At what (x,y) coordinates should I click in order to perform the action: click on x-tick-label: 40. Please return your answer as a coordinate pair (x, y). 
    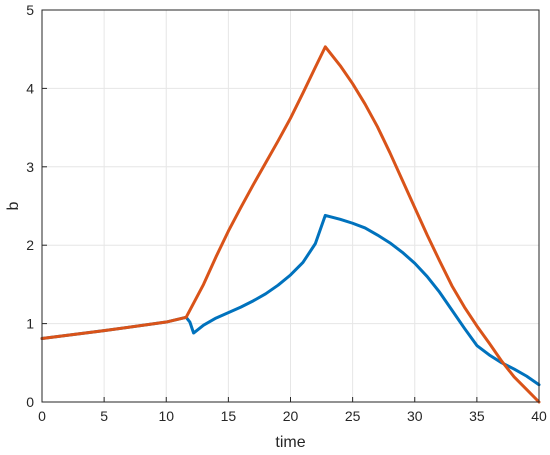
    Looking at the image, I should click on (539, 416).